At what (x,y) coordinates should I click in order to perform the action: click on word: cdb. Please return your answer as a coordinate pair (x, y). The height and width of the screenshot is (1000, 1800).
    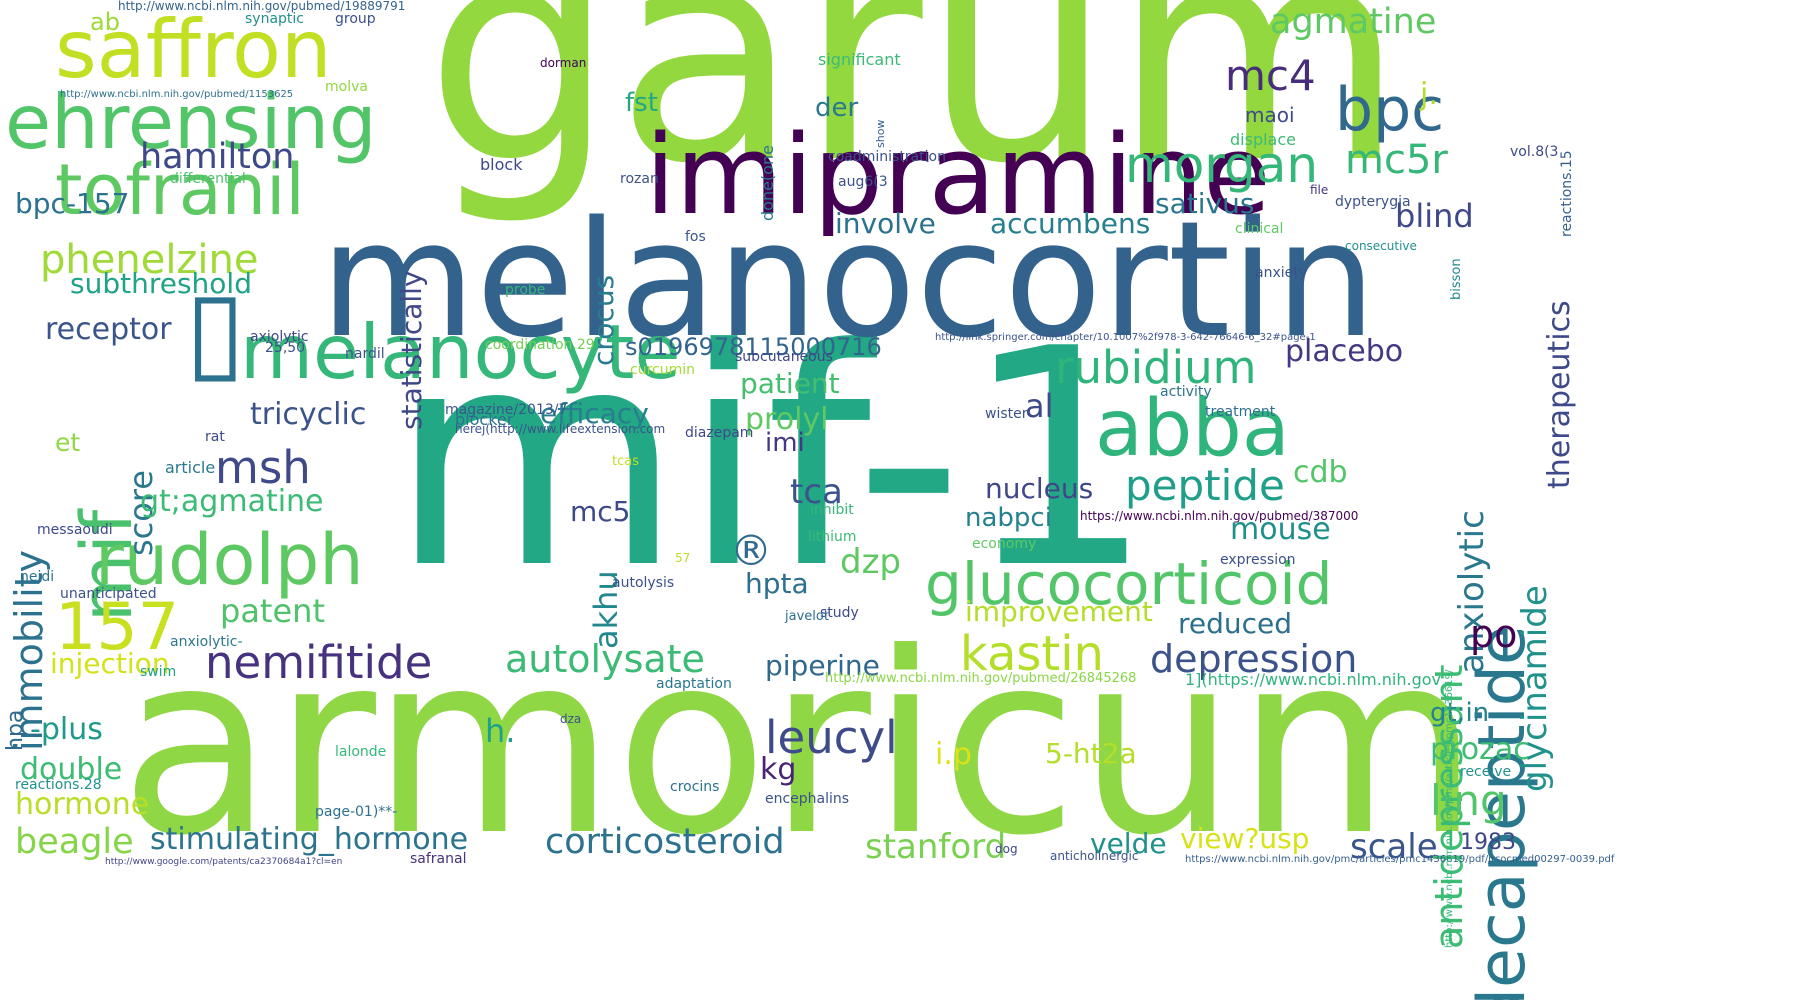
    Looking at the image, I should click on (1320, 472).